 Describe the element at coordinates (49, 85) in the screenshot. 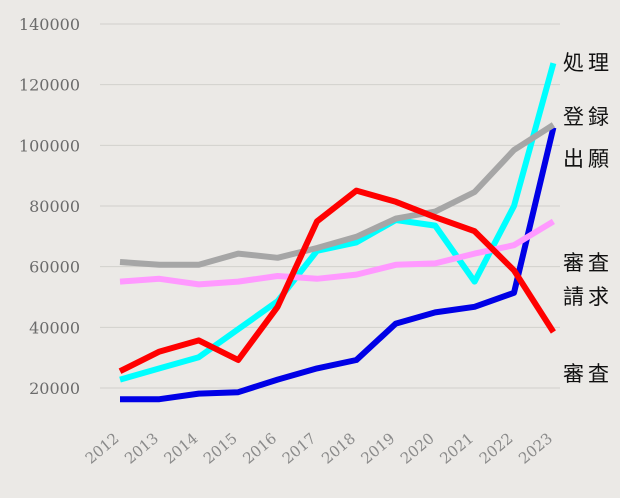

I see `y-tick-label: 120000` at that location.